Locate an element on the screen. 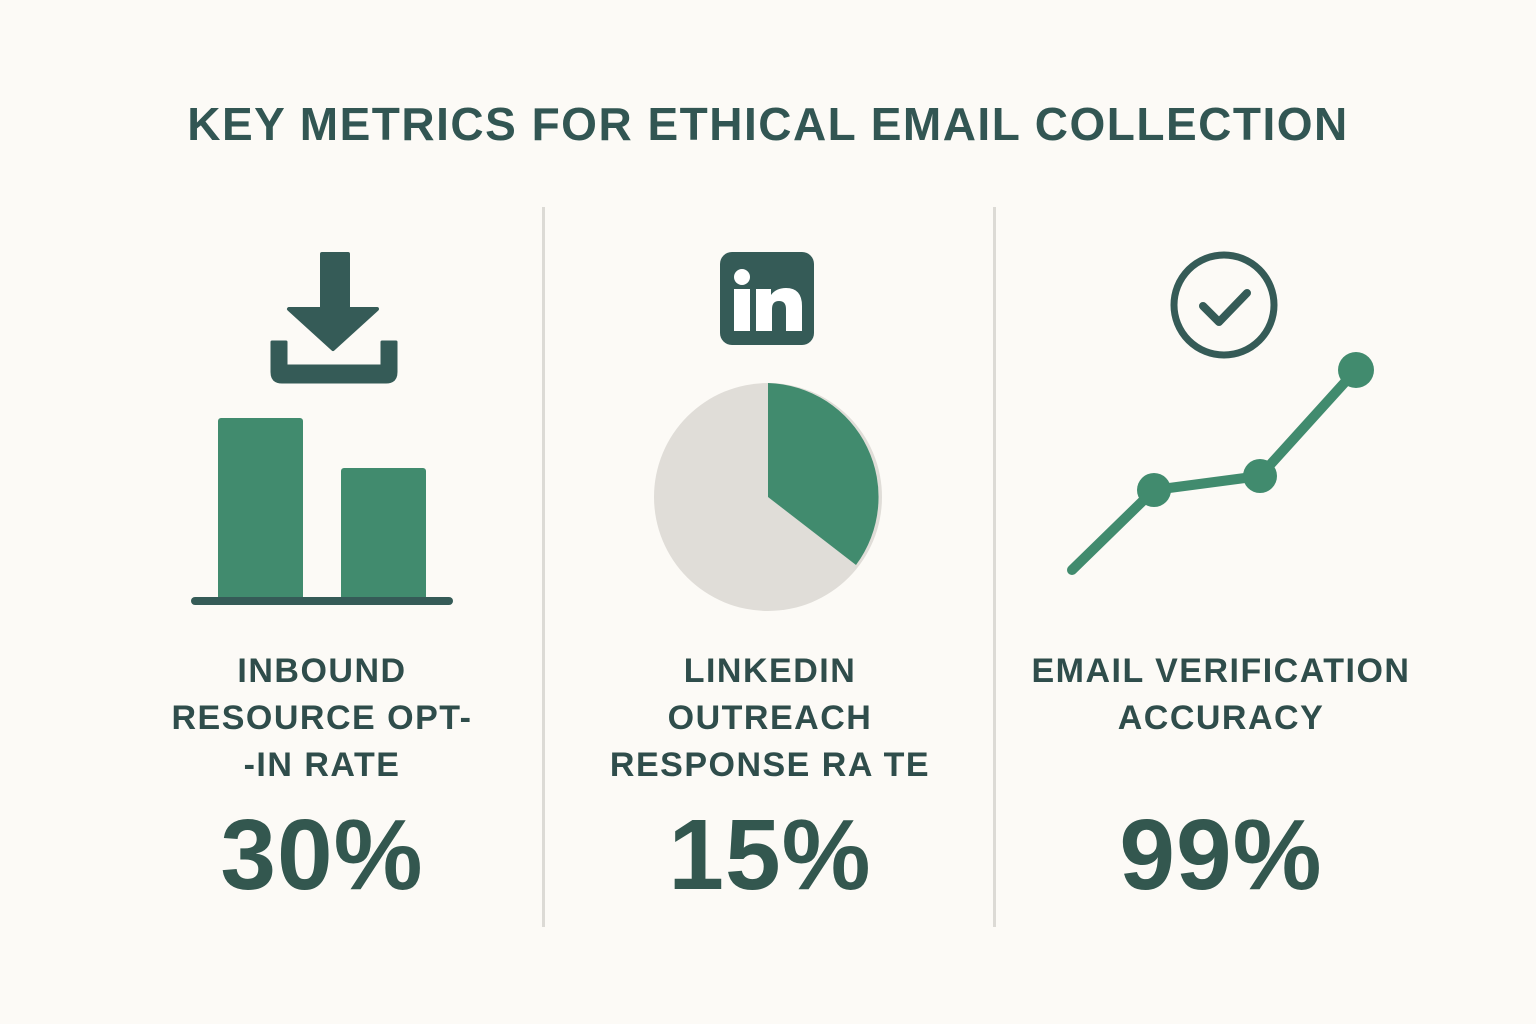 Image resolution: width=1536 pixels, height=1024 pixels. metric-value: 15% is located at coordinates (770, 855).